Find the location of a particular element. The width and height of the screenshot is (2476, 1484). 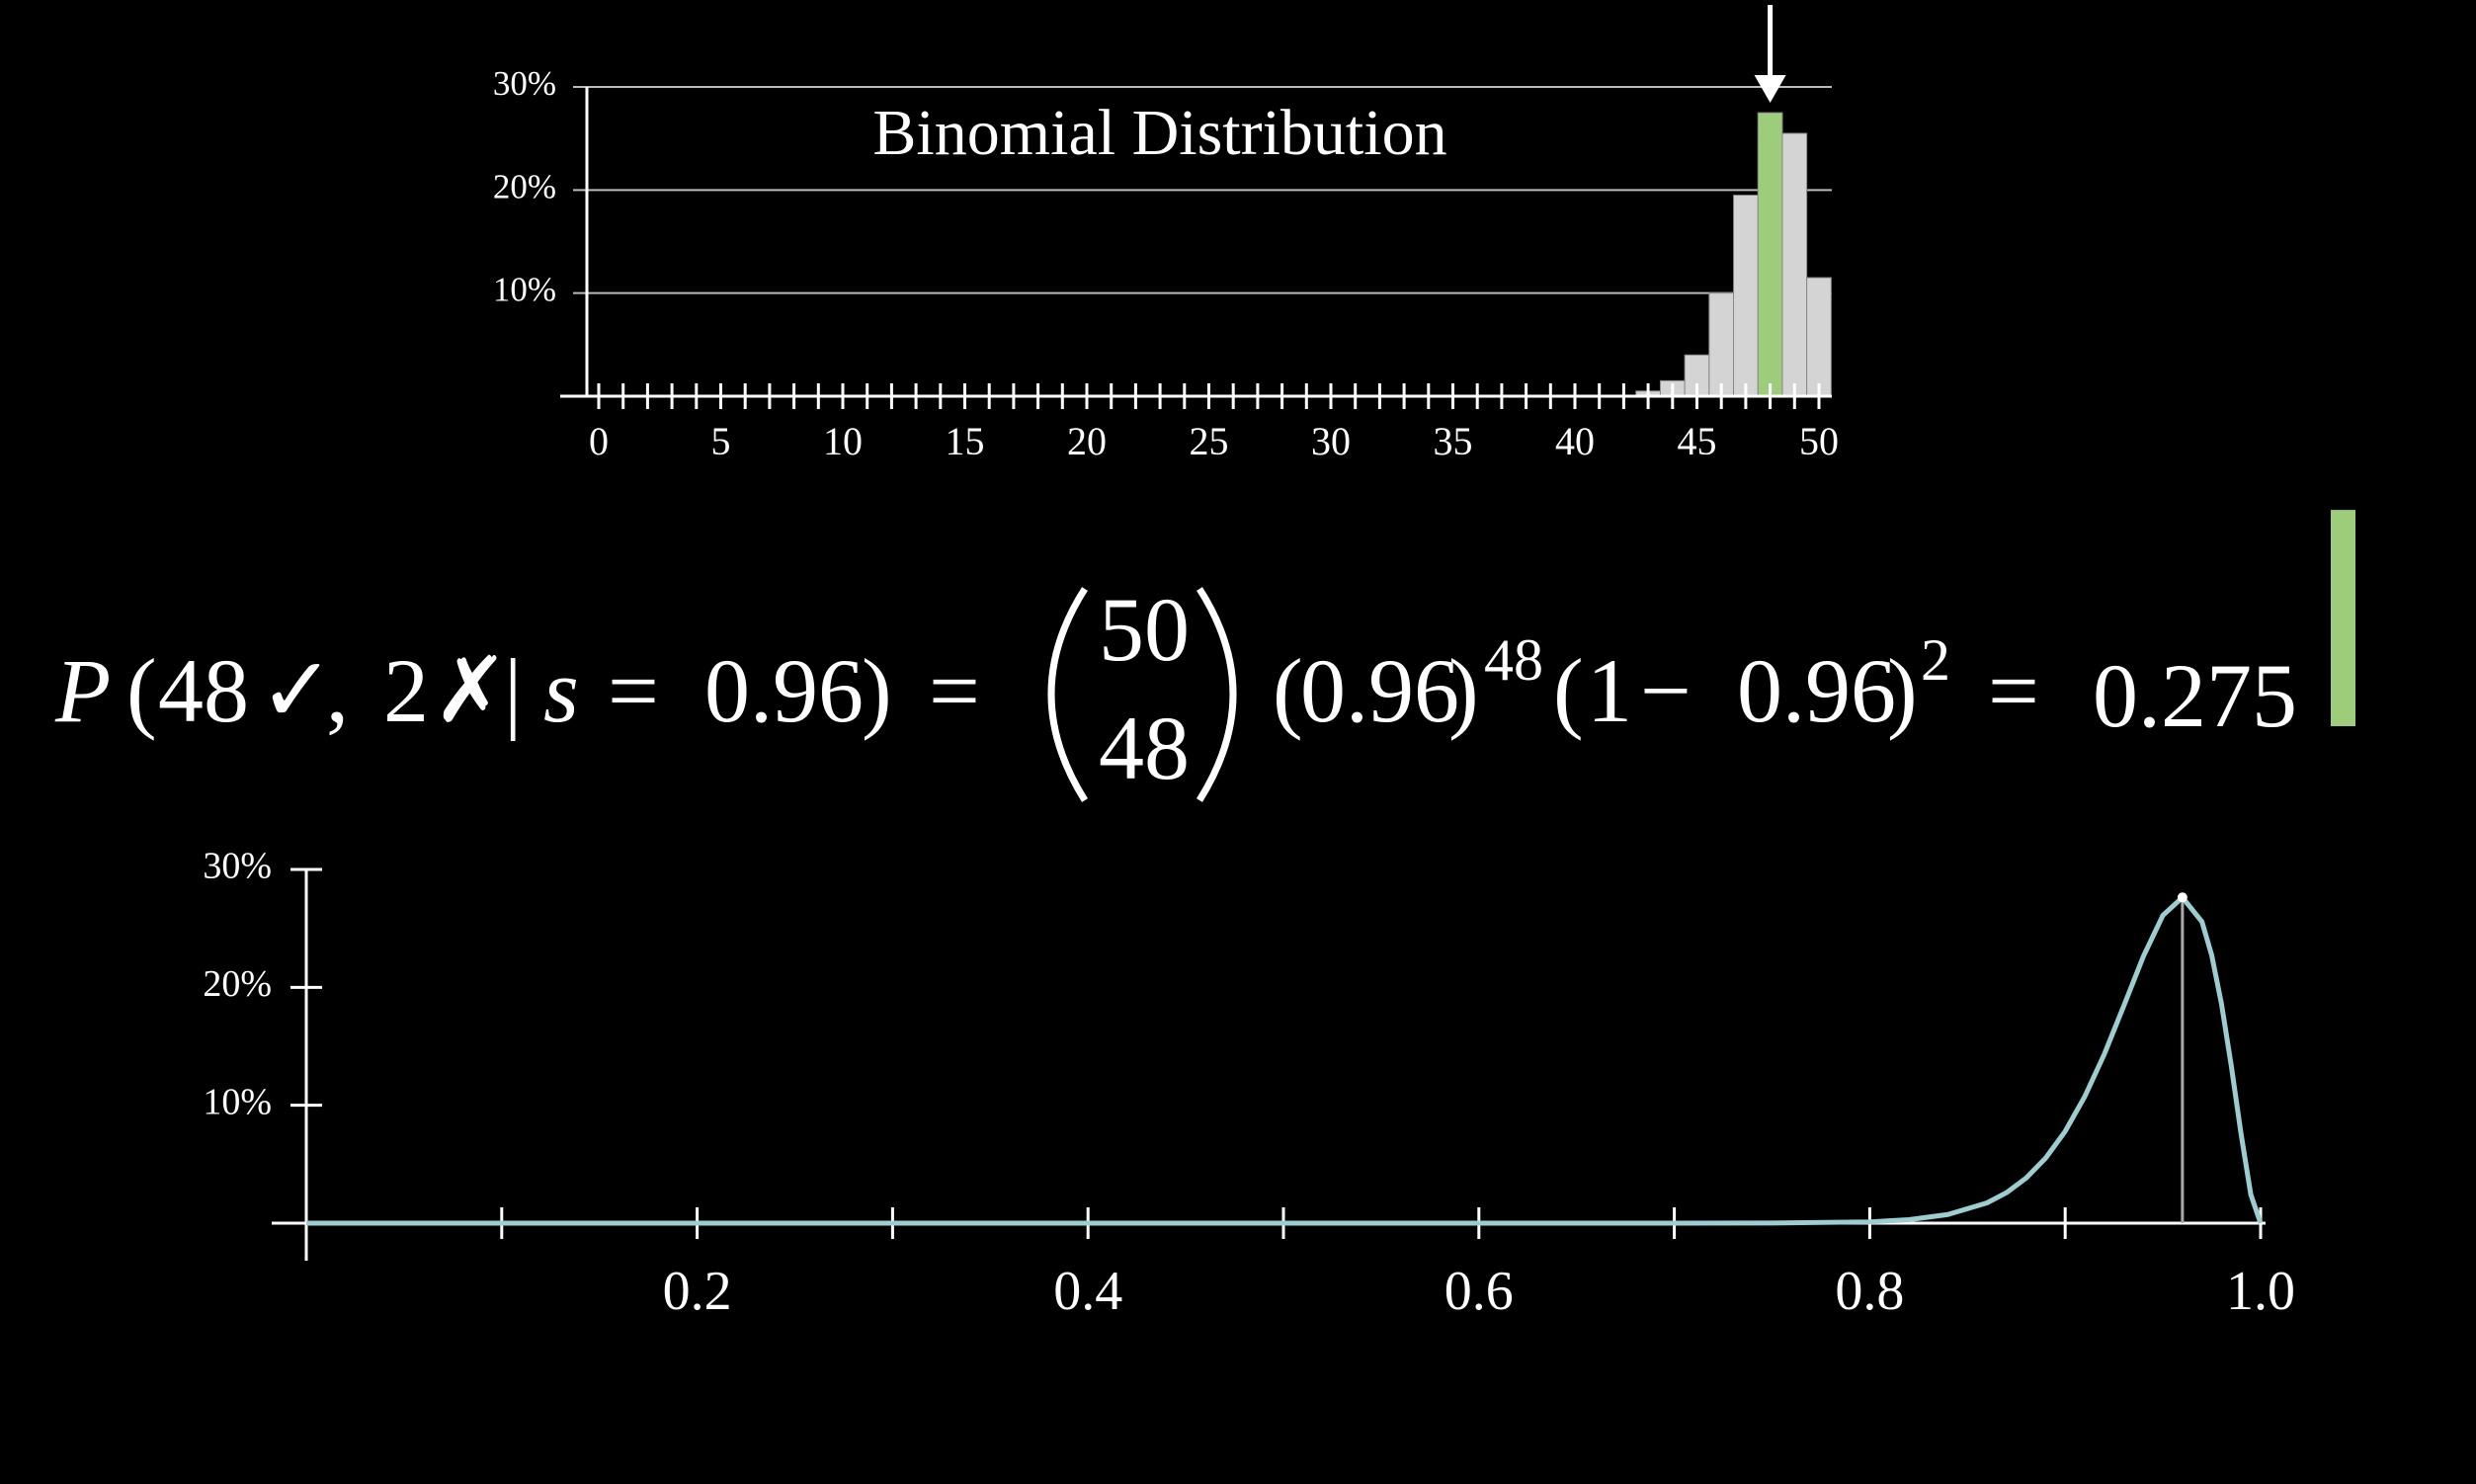

x-tick-label: 0.8 is located at coordinates (1869, 1291).